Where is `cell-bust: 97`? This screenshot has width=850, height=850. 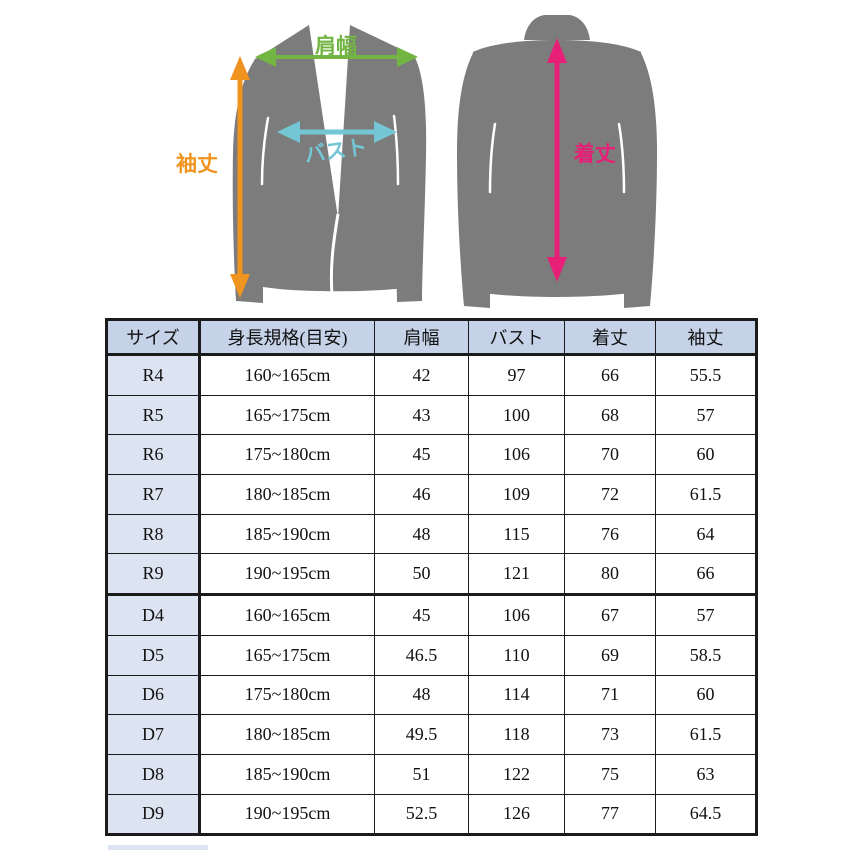
cell-bust: 97 is located at coordinates (516, 375).